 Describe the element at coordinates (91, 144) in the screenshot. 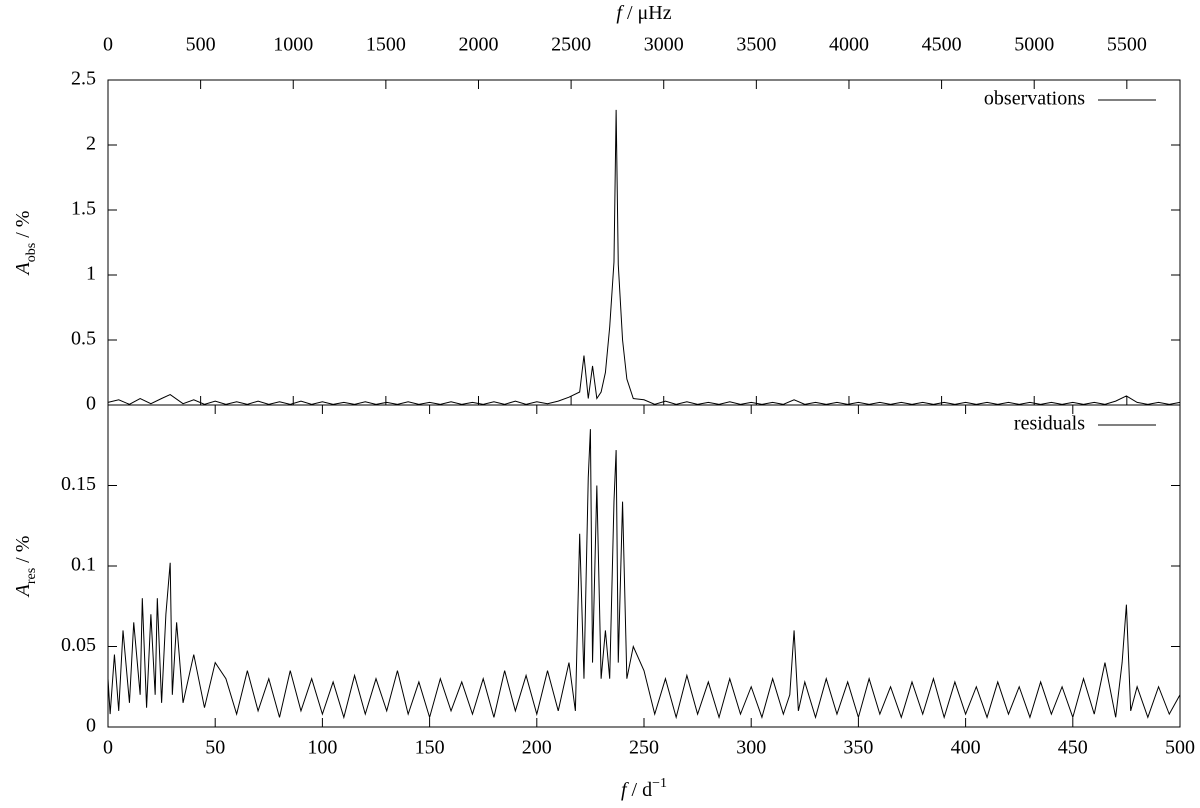

I see `y-tick-label: 2` at that location.